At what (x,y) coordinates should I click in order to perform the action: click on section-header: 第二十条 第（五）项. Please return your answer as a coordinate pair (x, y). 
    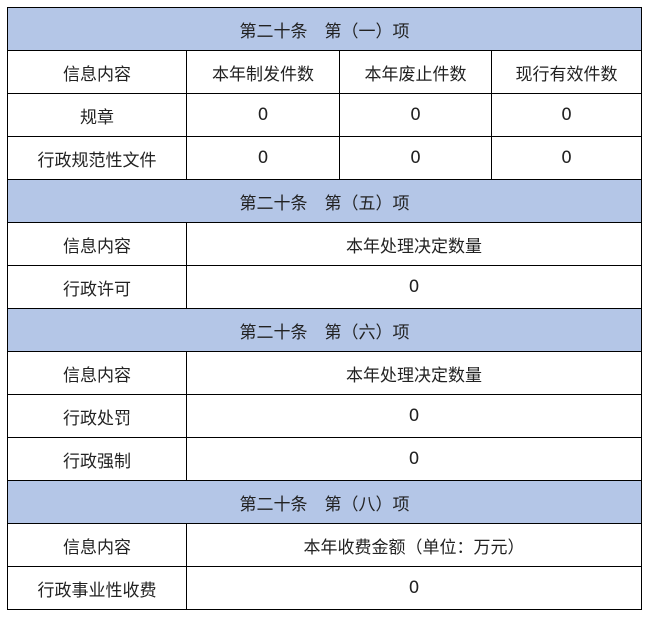
    Looking at the image, I should click on (324, 201).